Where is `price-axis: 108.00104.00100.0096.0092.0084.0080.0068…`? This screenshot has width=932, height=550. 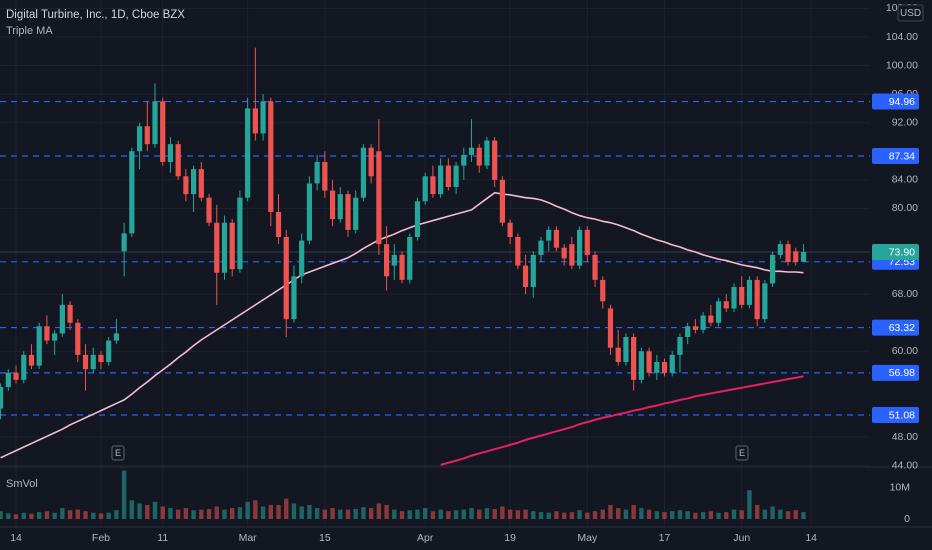 price-axis: 108.00104.00100.0096.0092.0084.0080.0068… is located at coordinates (895, 263).